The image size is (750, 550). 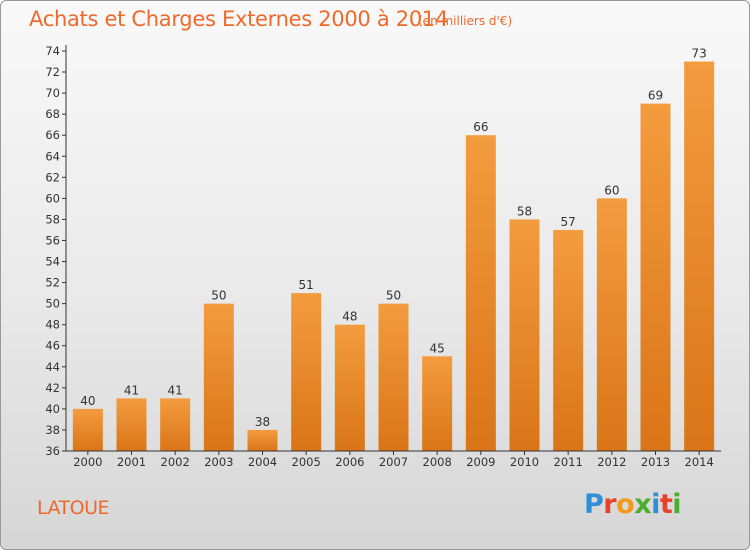 What do you see at coordinates (480, 293) in the screenshot?
I see `bar-2009` at bounding box center [480, 293].